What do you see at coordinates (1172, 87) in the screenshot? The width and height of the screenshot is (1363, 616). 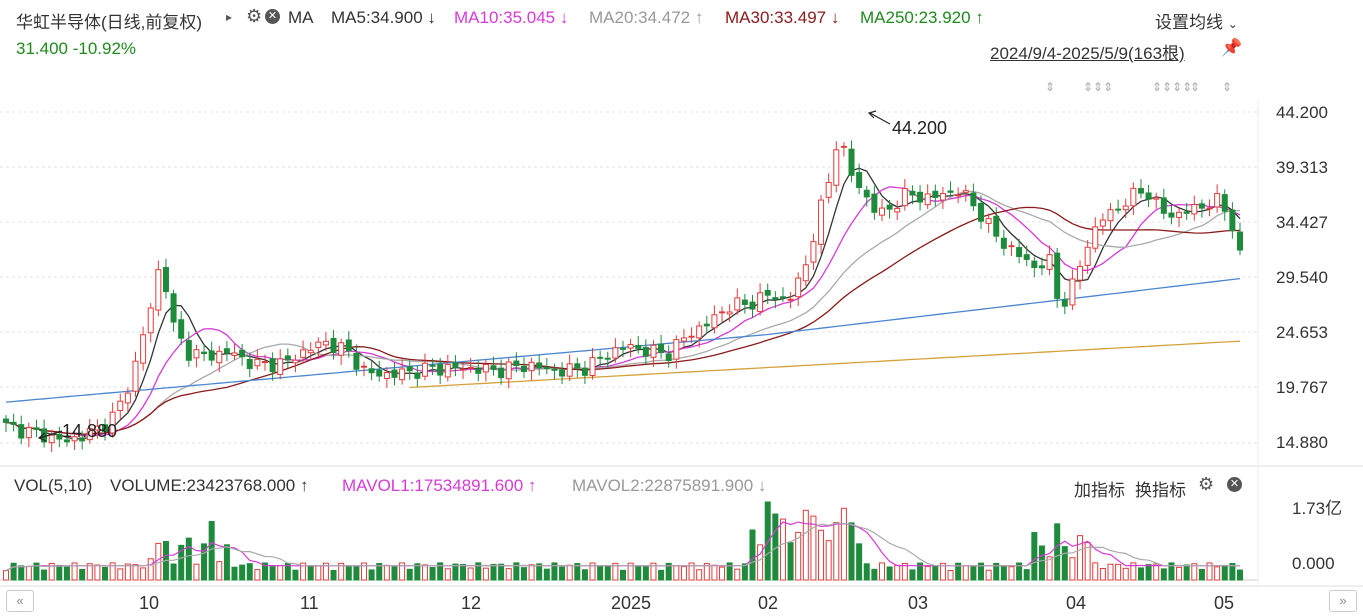 I see `event-marker-icon: ⇕⇕⇕⇕` at bounding box center [1172, 87].